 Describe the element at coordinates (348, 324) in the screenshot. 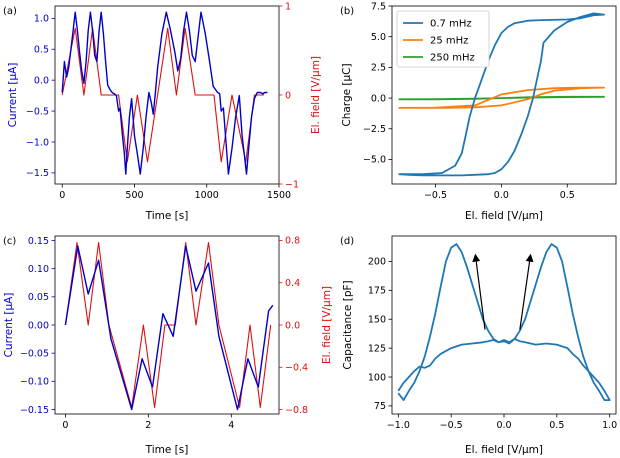

I see `panel-d-ylabel: Capacitance [pF]` at that location.